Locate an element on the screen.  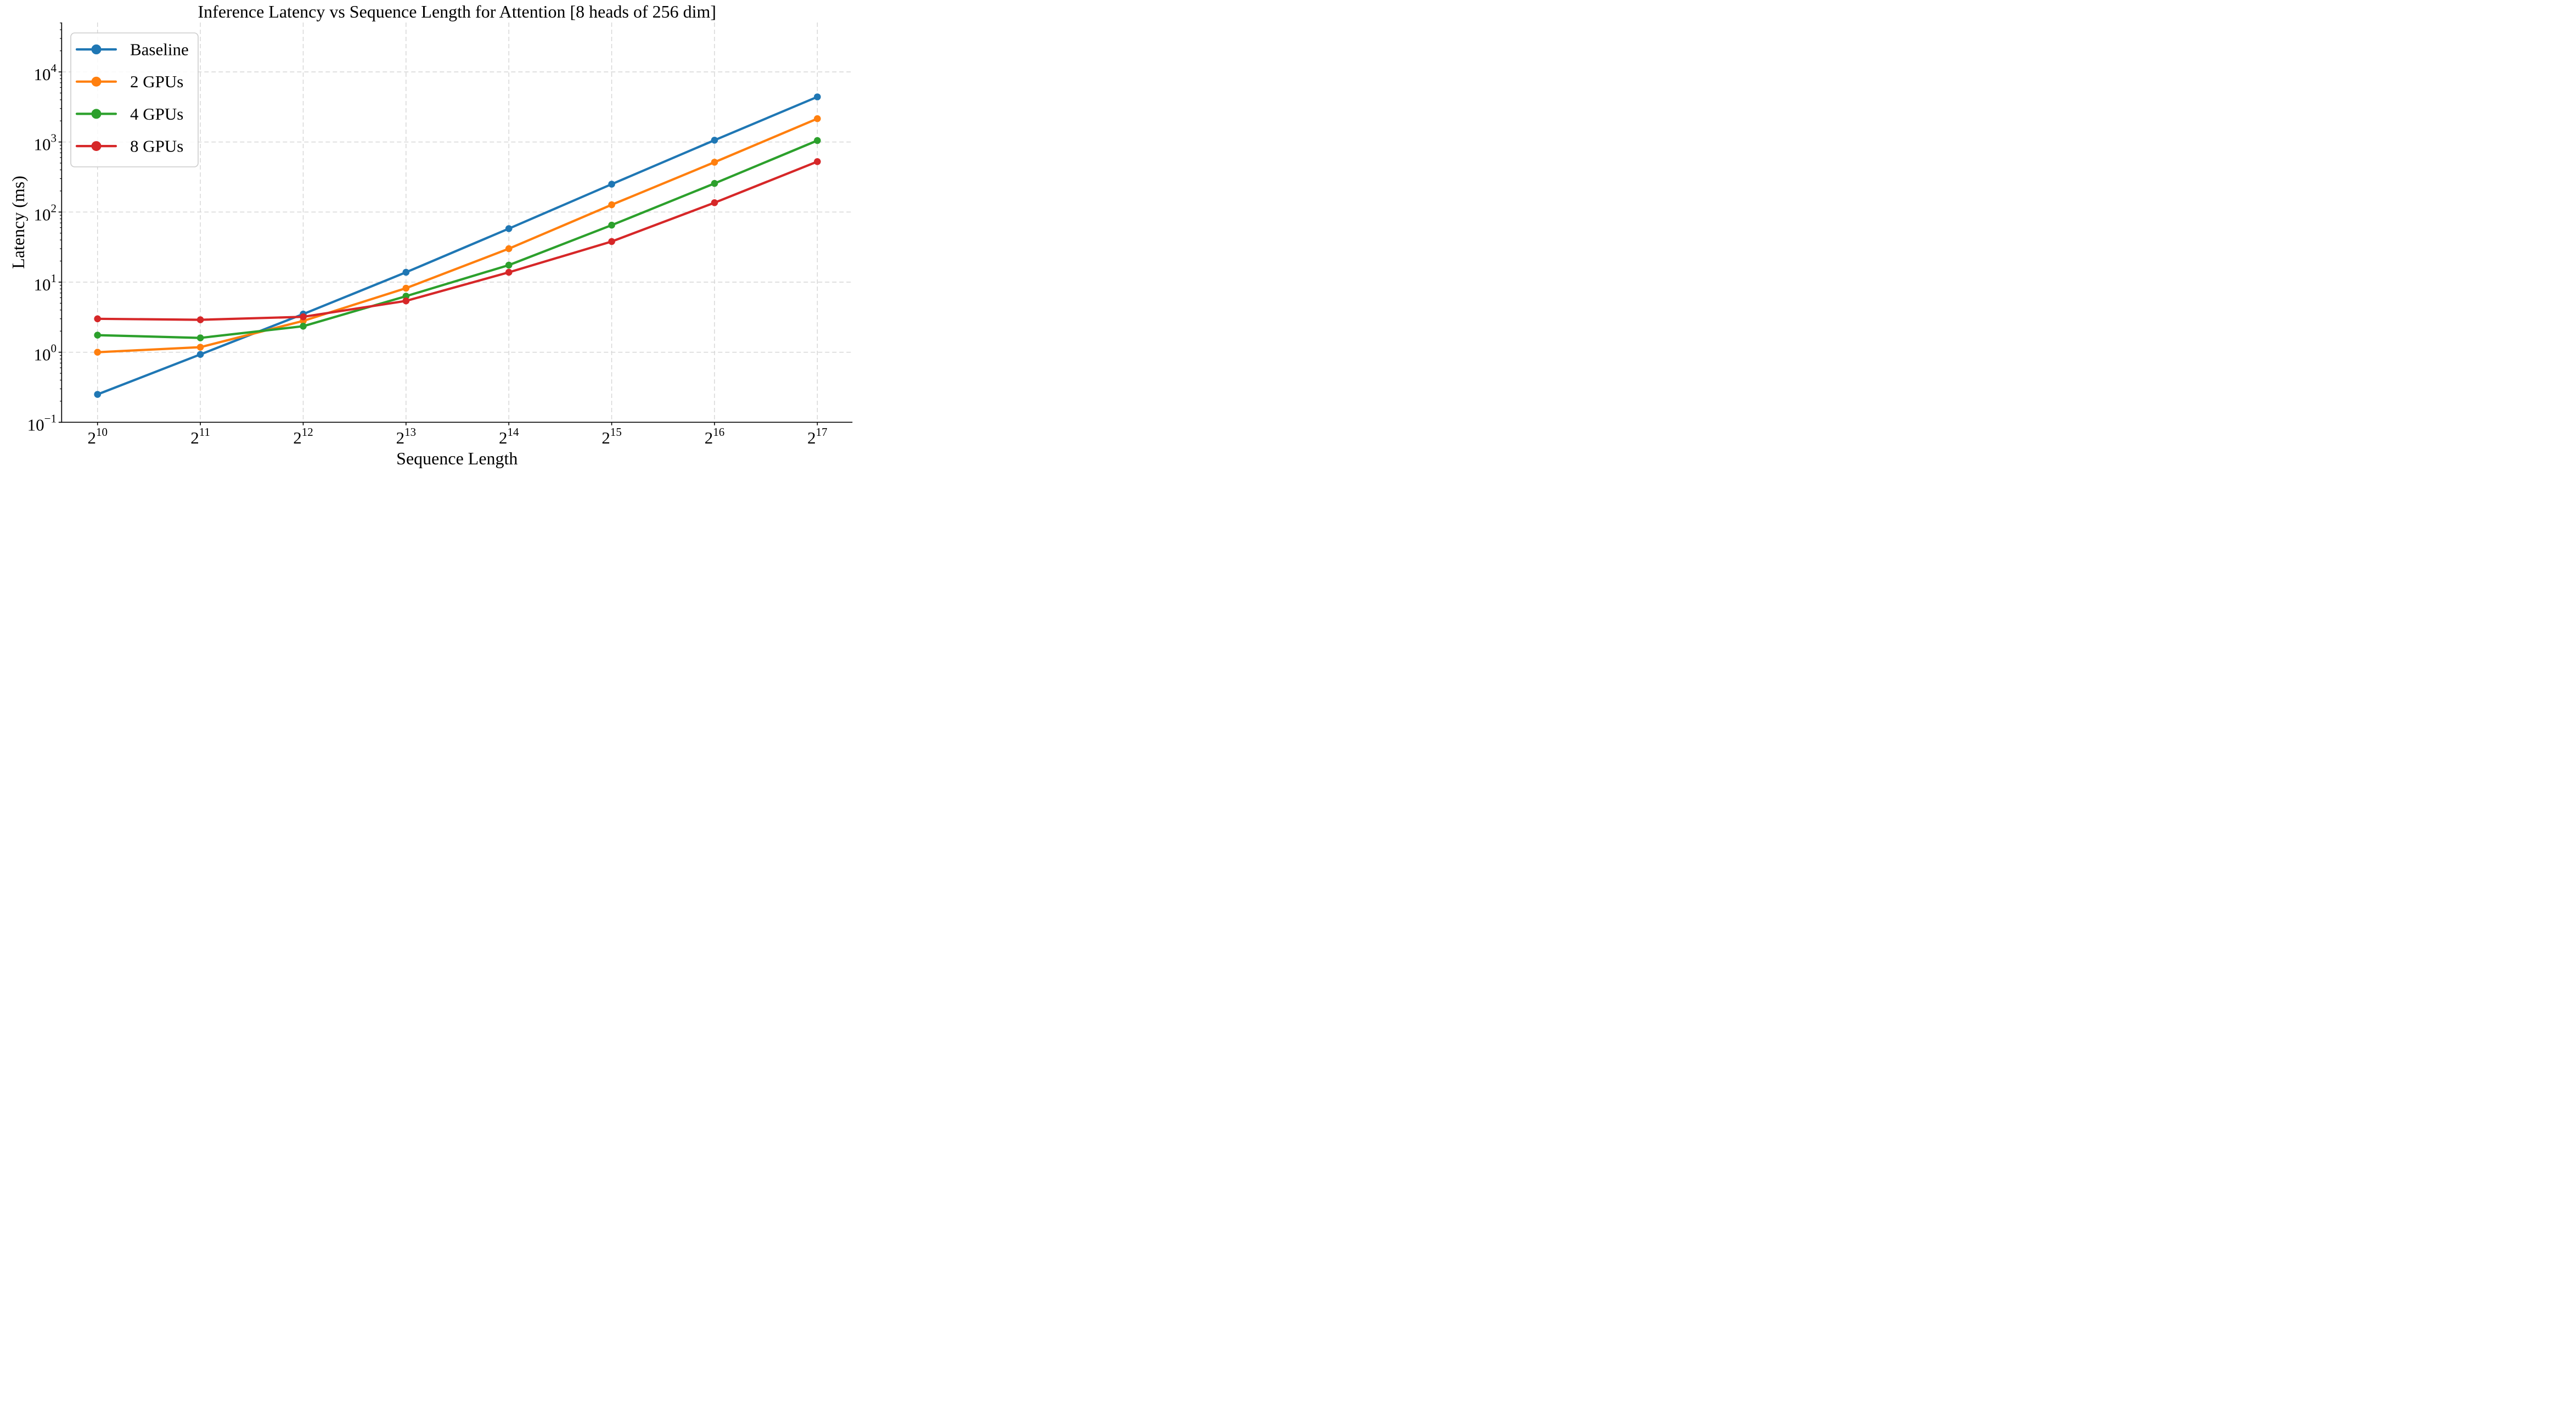
legend: Baseline 2 GPUs 4 GPUs 8 GPUs is located at coordinates (134, 99).